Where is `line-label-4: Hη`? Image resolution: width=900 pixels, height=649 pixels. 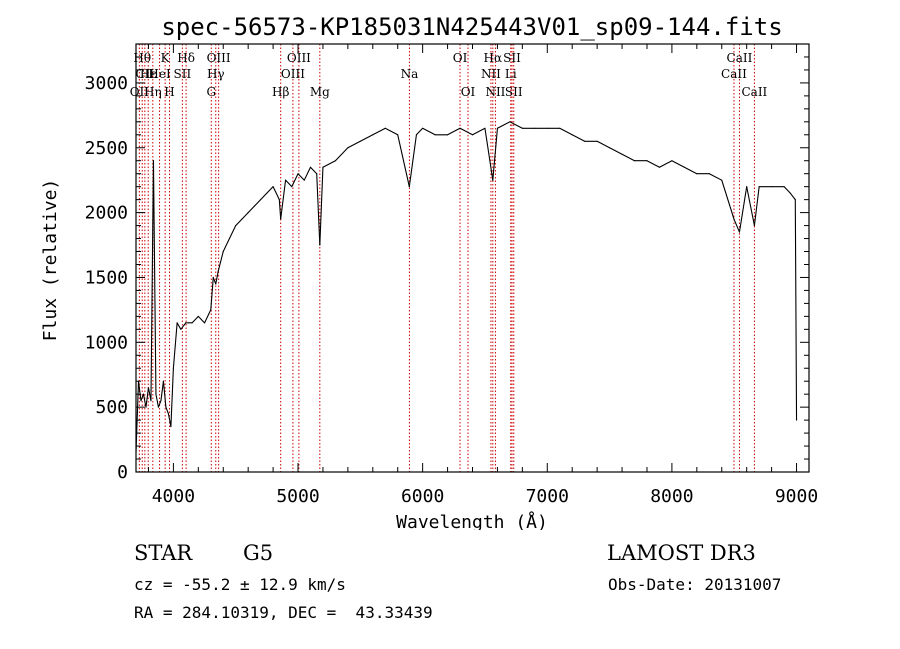 line-label-4: Hη is located at coordinates (153, 92).